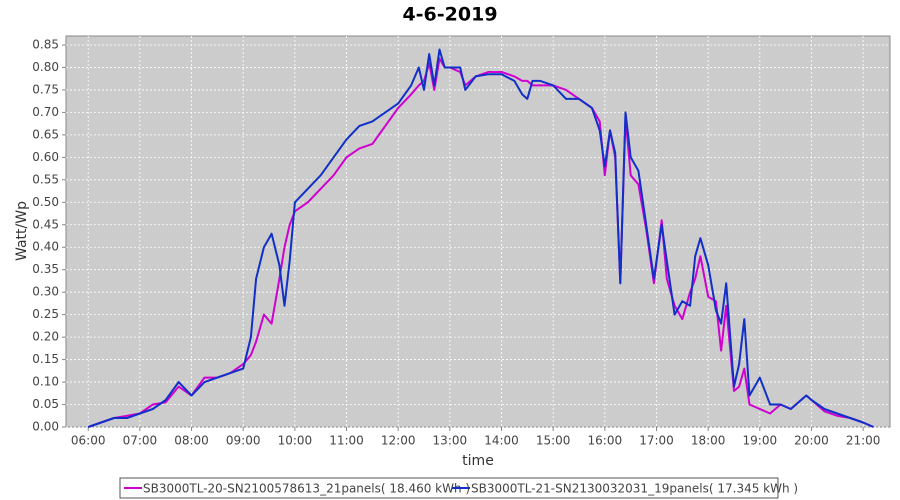 The image size is (900, 500). Describe the element at coordinates (708, 441) in the screenshot. I see `x-tick-label: 18:00` at that location.